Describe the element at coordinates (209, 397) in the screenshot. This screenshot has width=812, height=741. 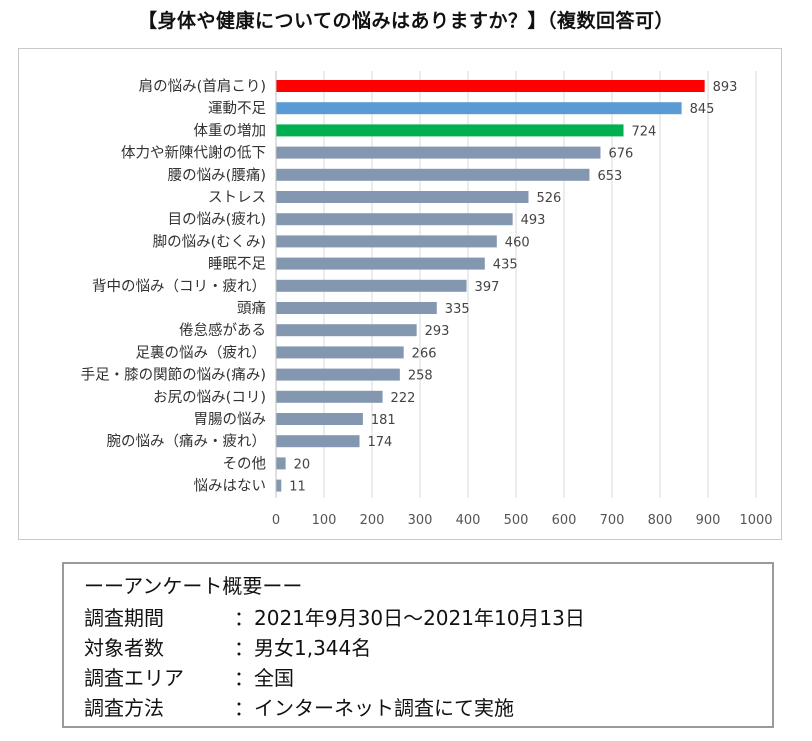
I see `category-label: お尻の悩み(コリ)` at that location.